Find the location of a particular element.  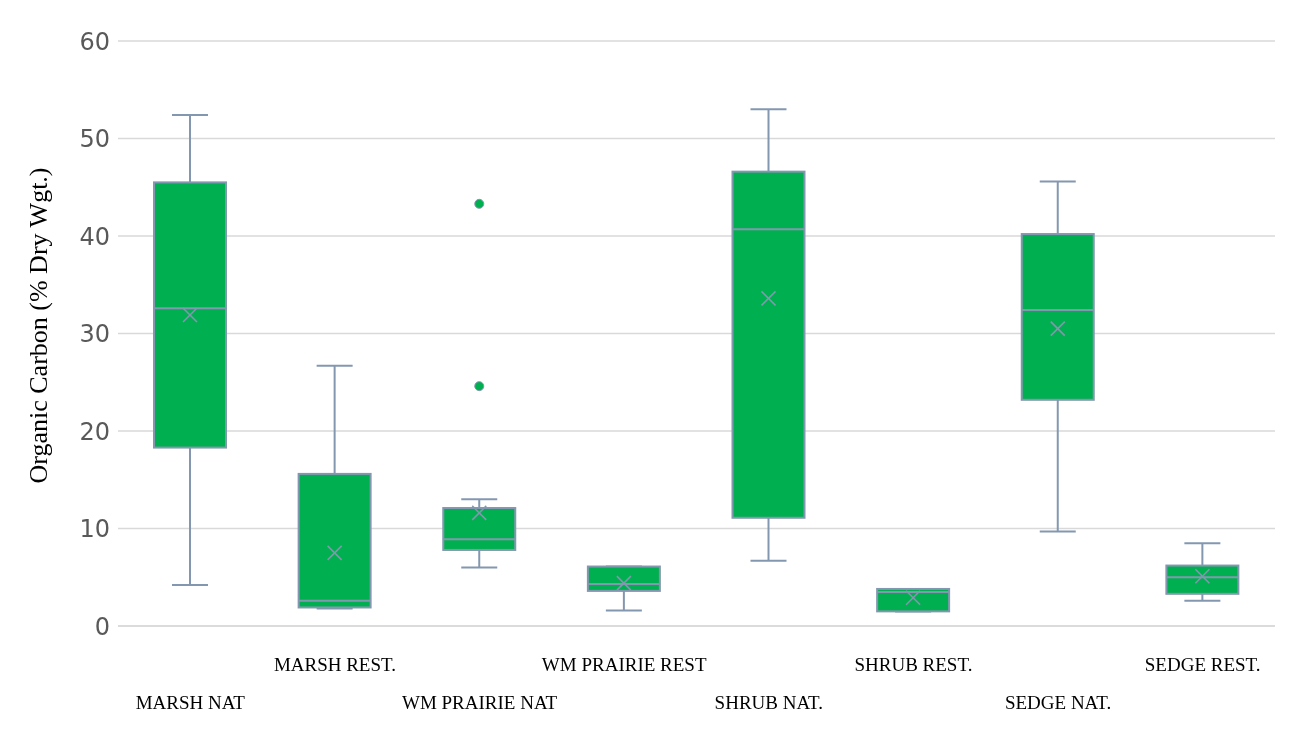

y-tick-label: 30 is located at coordinates (94, 334).